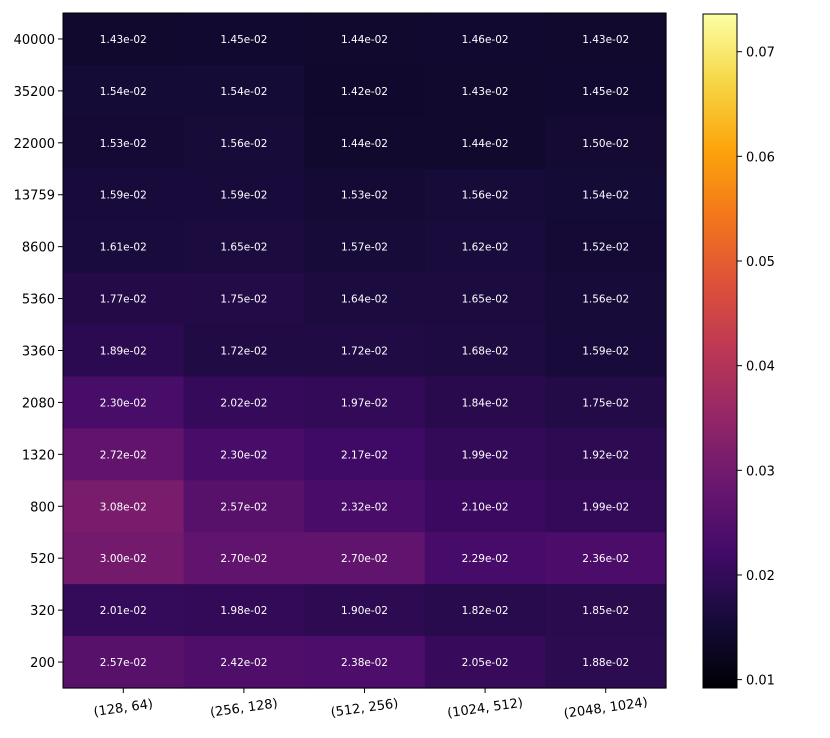  I want to click on y-tick-label: 40000, so click(34, 40).